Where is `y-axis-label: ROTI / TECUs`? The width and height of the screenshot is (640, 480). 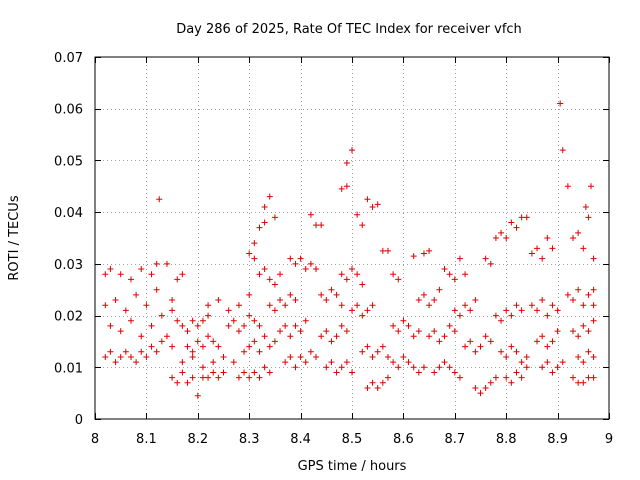 y-axis-label: ROTI / TECUs is located at coordinates (14, 237).